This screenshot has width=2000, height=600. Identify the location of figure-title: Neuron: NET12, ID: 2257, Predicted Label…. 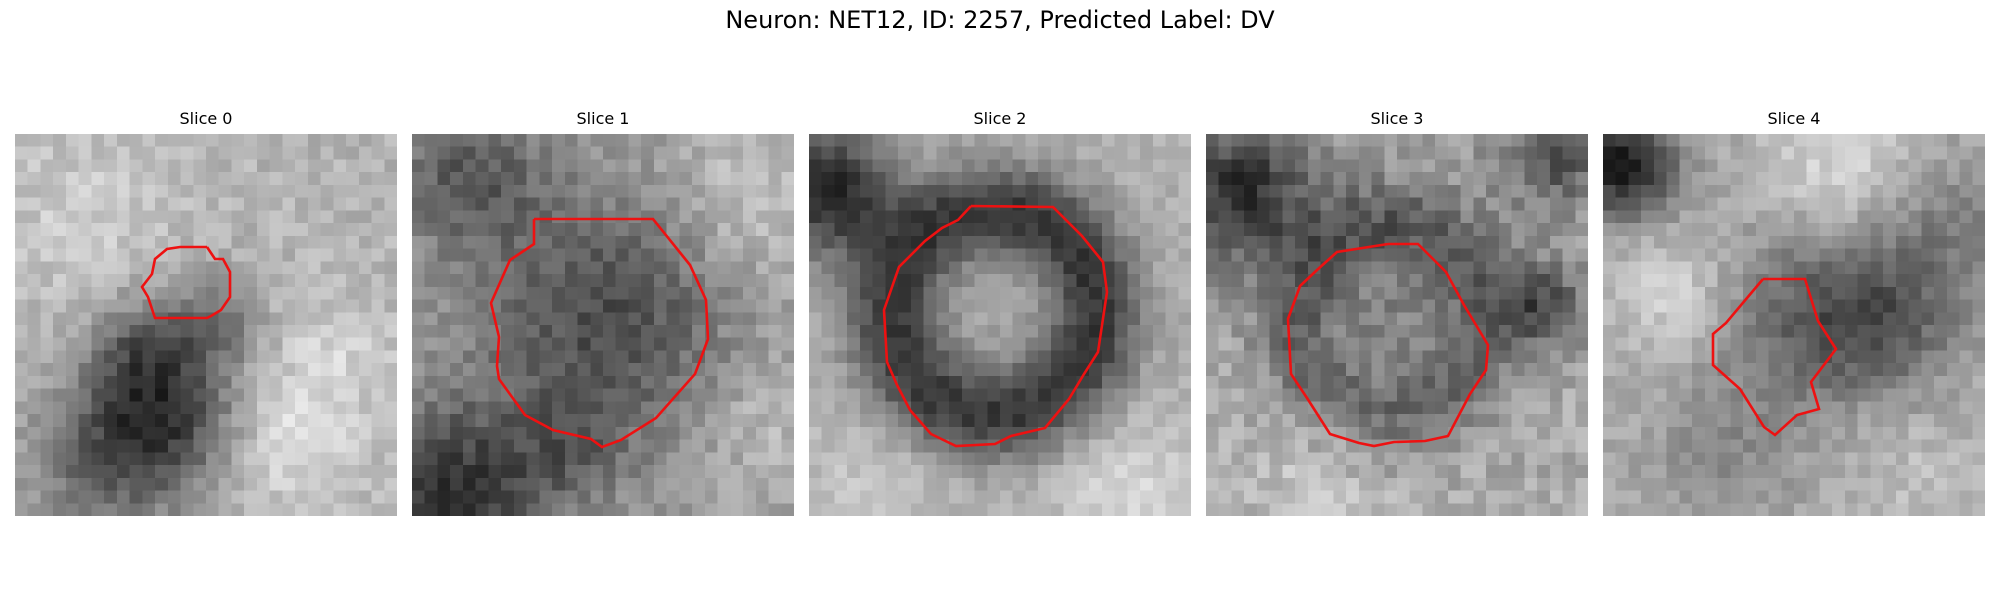
(1000, 20).